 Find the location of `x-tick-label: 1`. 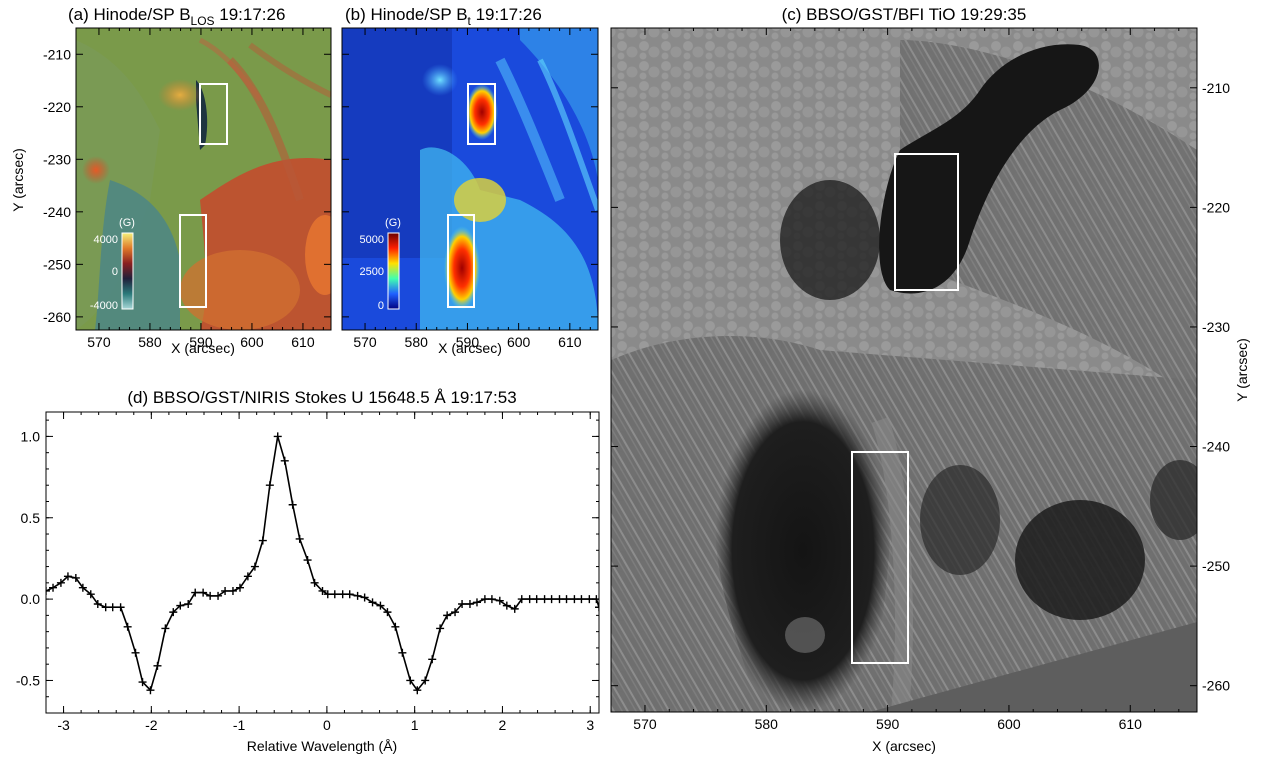

x-tick-label: 1 is located at coordinates (415, 725).